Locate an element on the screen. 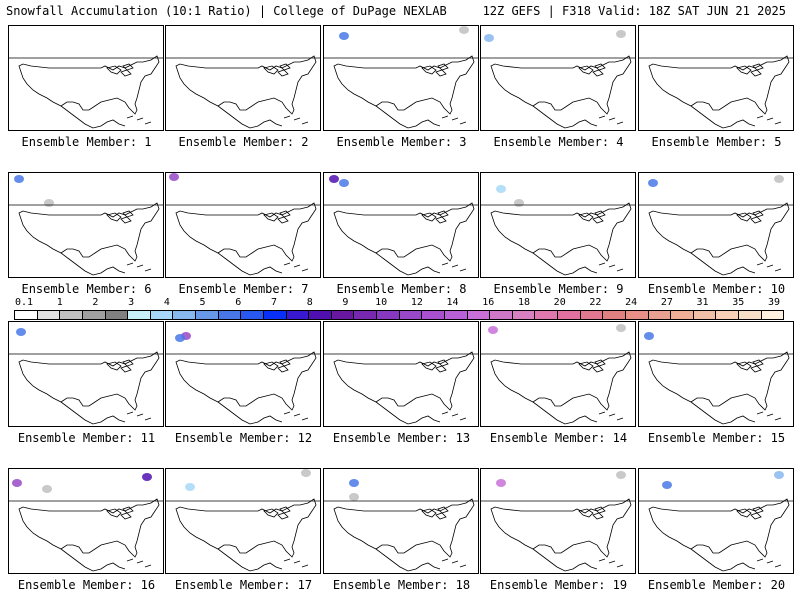 The height and width of the screenshot is (600, 800). colorbar-tick: 24 is located at coordinates (631, 302).